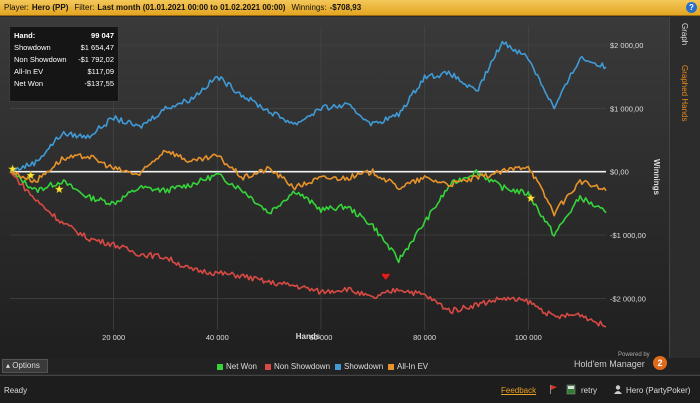 Image resolution: width=700 pixels, height=403 pixels. What do you see at coordinates (64, 72) in the screenshot?
I see `stat-row: All-In EV $117,09` at bounding box center [64, 72].